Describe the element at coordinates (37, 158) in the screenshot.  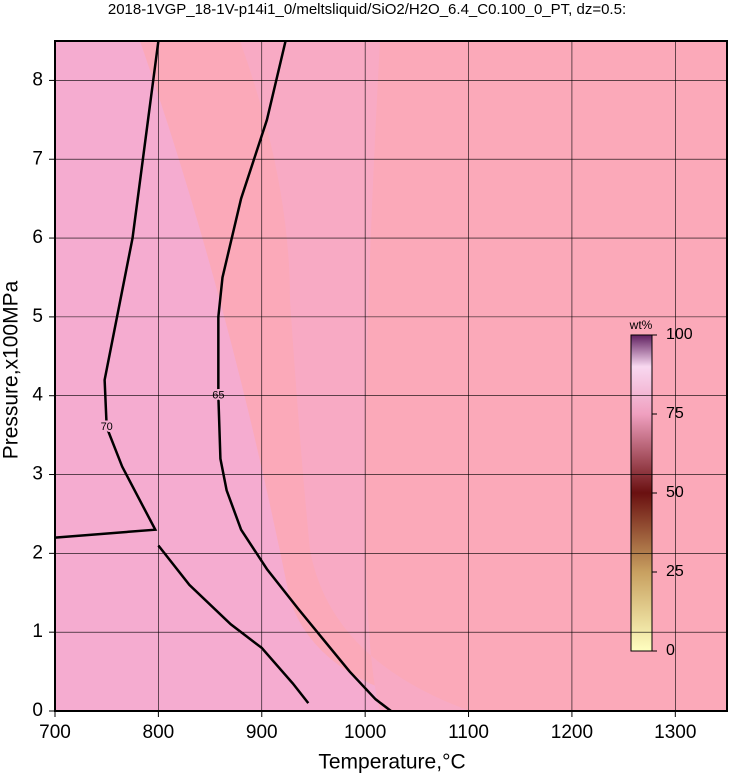
I see `y-tick-label: 7` at that location.